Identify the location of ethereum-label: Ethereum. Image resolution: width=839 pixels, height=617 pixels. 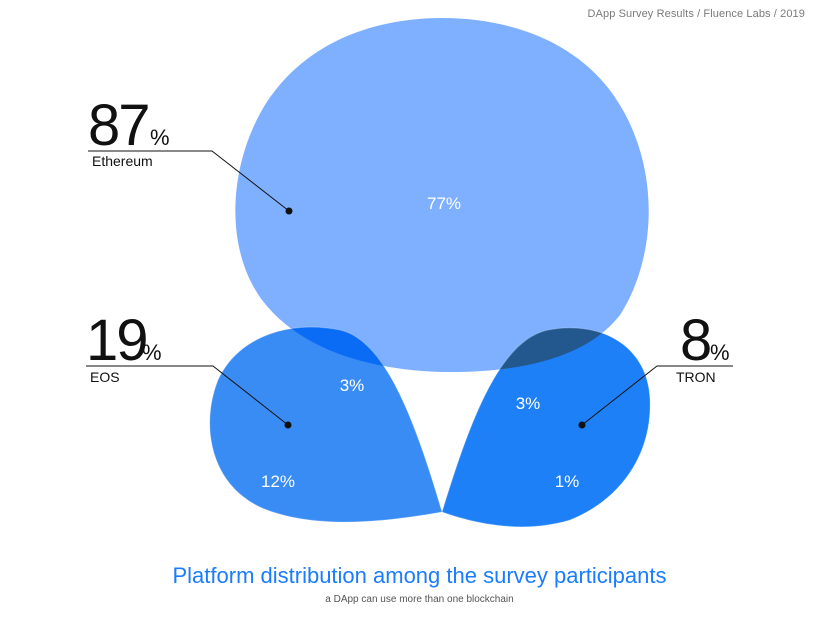
(122, 161).